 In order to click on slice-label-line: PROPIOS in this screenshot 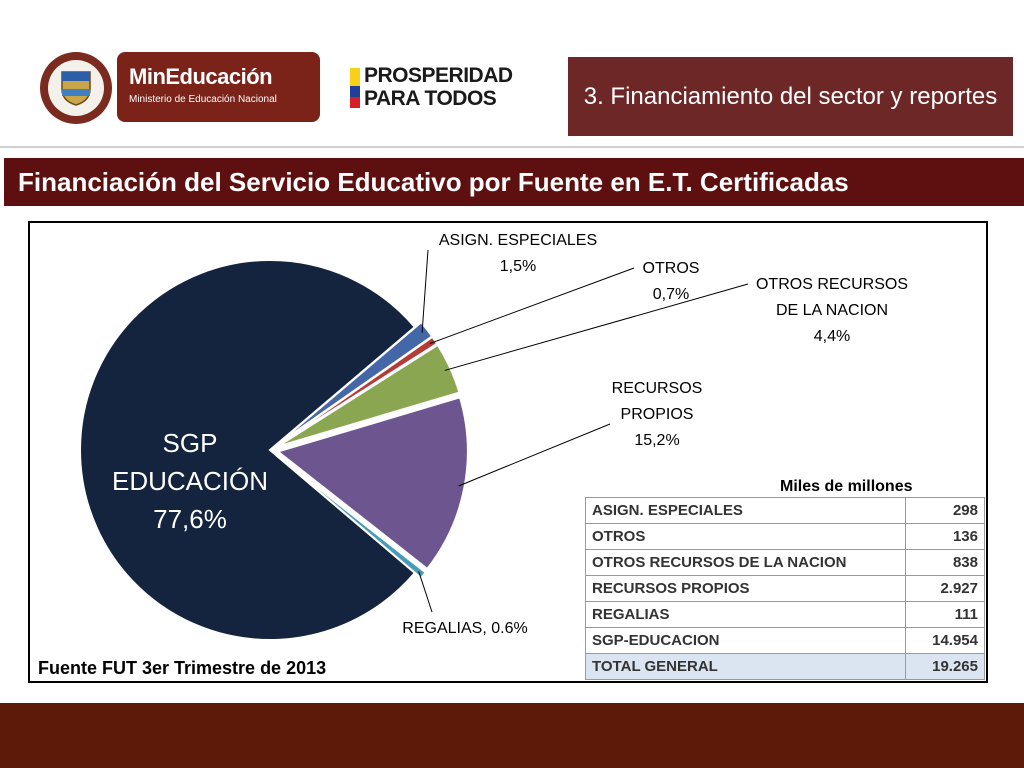, I will do `click(657, 414)`.